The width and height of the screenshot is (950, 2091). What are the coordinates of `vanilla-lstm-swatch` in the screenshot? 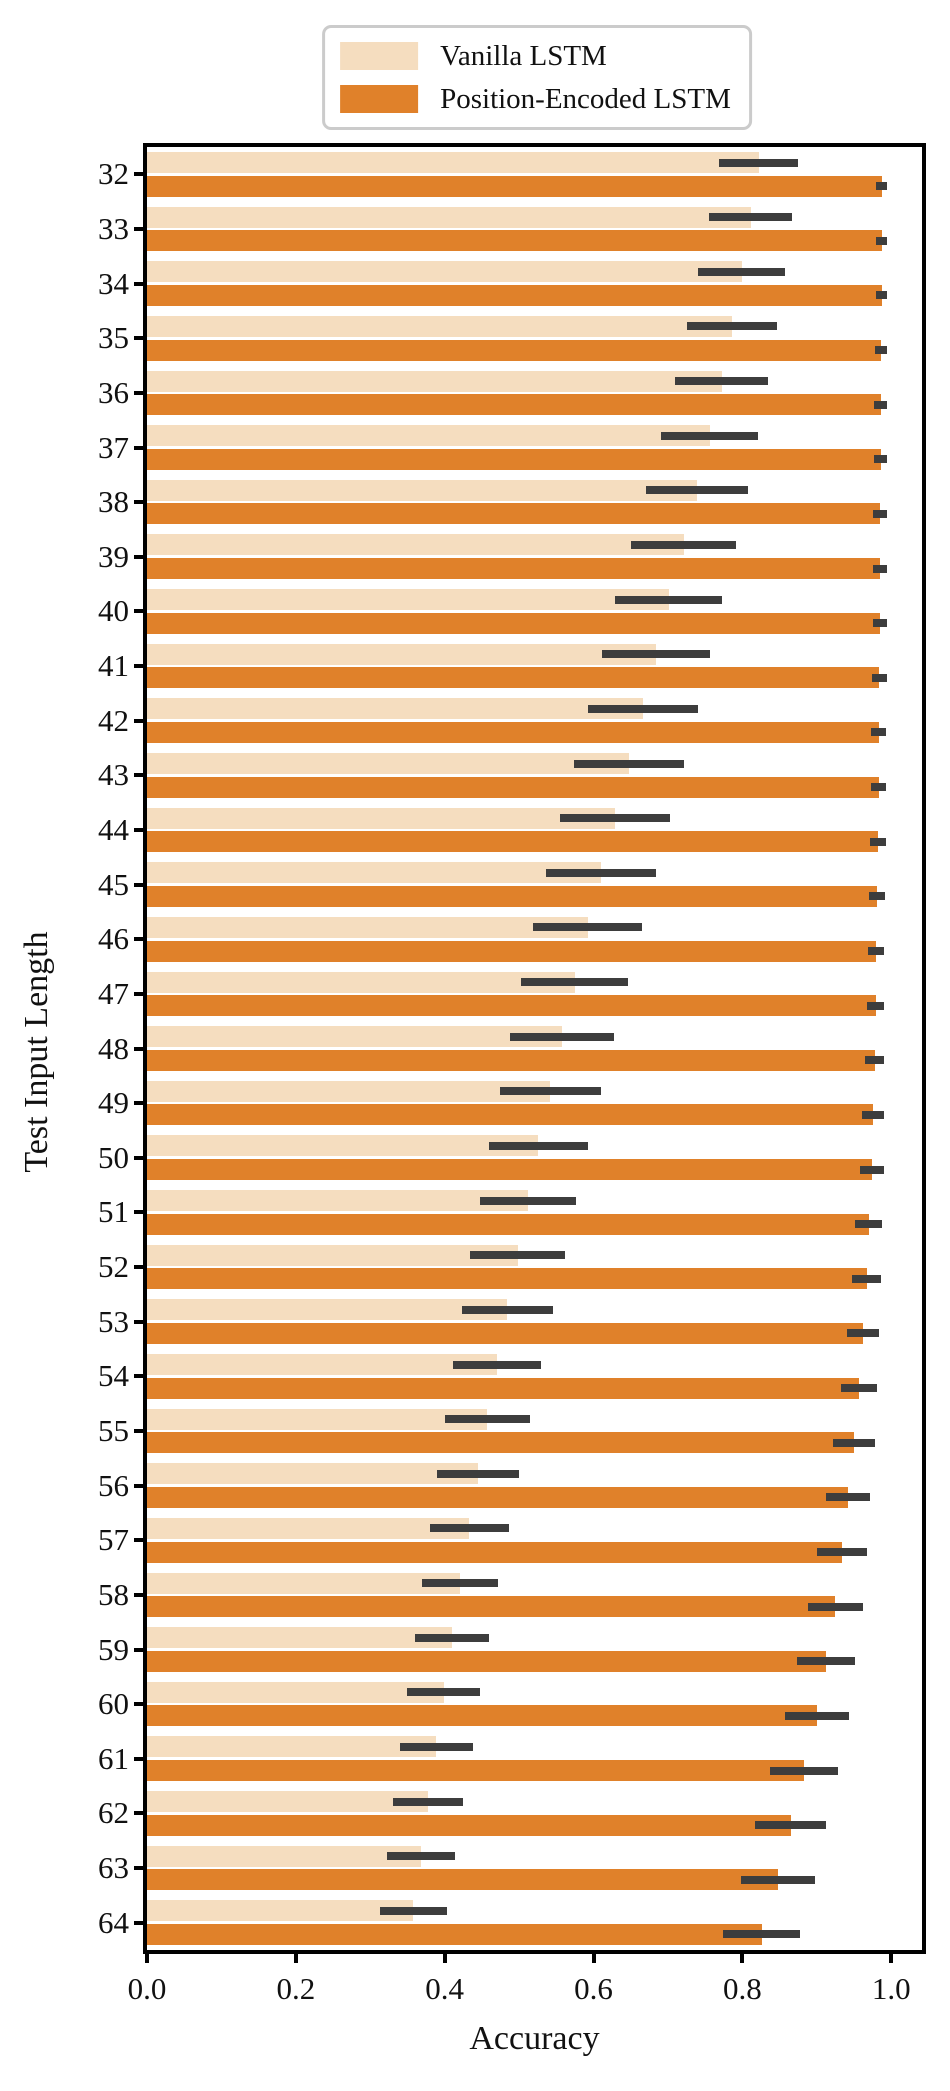 It's located at (379, 56).